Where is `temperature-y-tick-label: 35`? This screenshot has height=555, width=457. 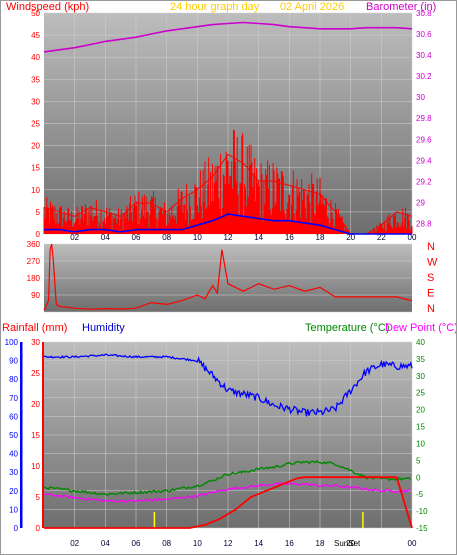 temperature-y-tick-label: 35 is located at coordinates (420, 359).